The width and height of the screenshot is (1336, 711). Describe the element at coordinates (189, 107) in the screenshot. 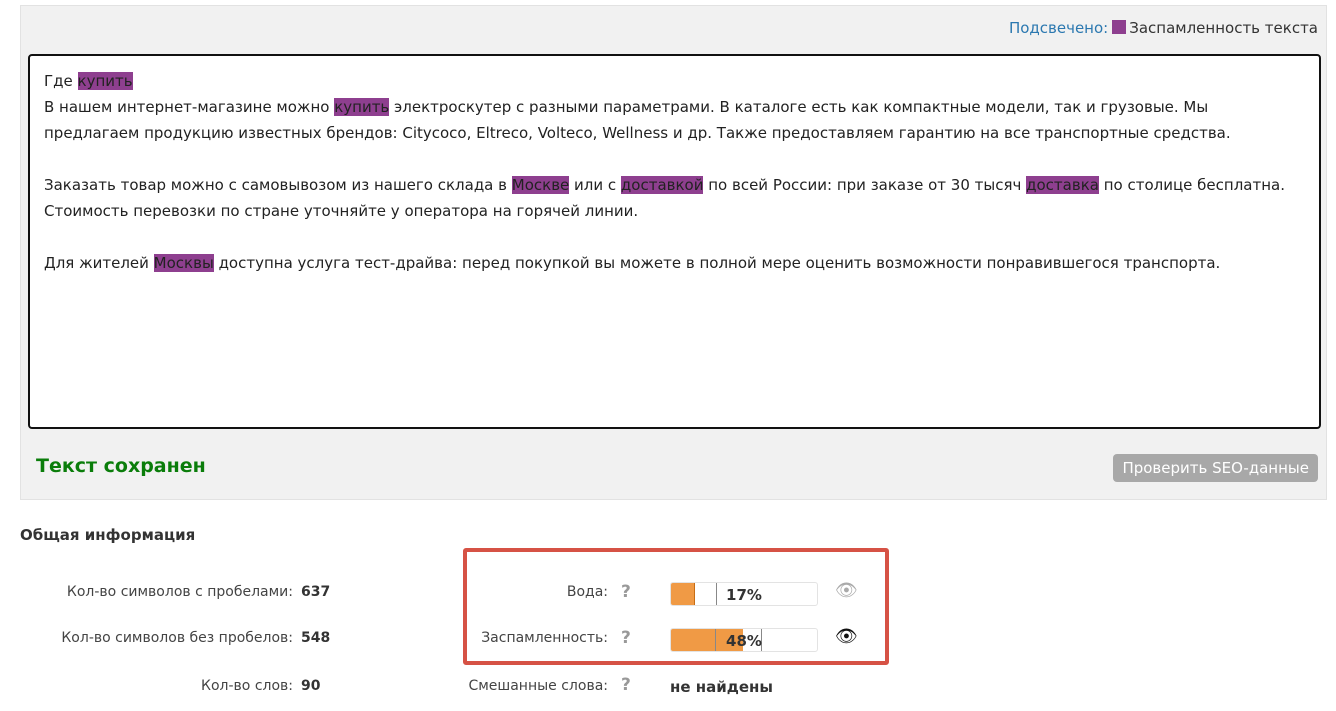

I see `text-segment: В нашем интернет-магазине можно` at that location.